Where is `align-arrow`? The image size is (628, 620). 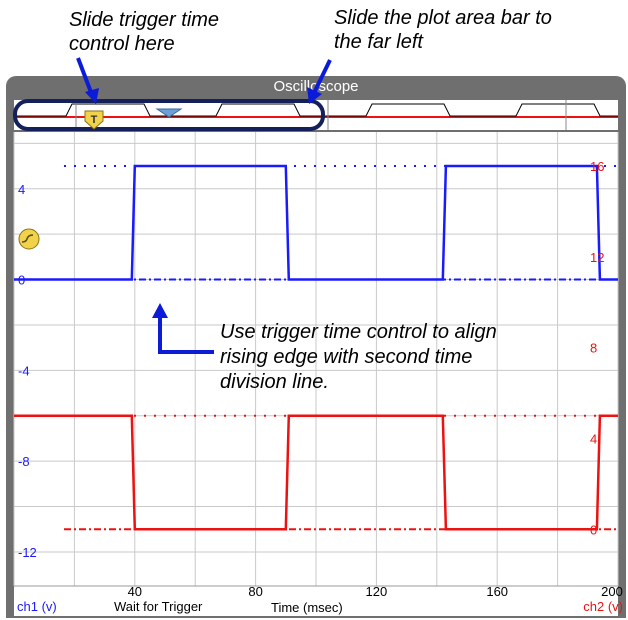
align-arrow is located at coordinates (186, 335).